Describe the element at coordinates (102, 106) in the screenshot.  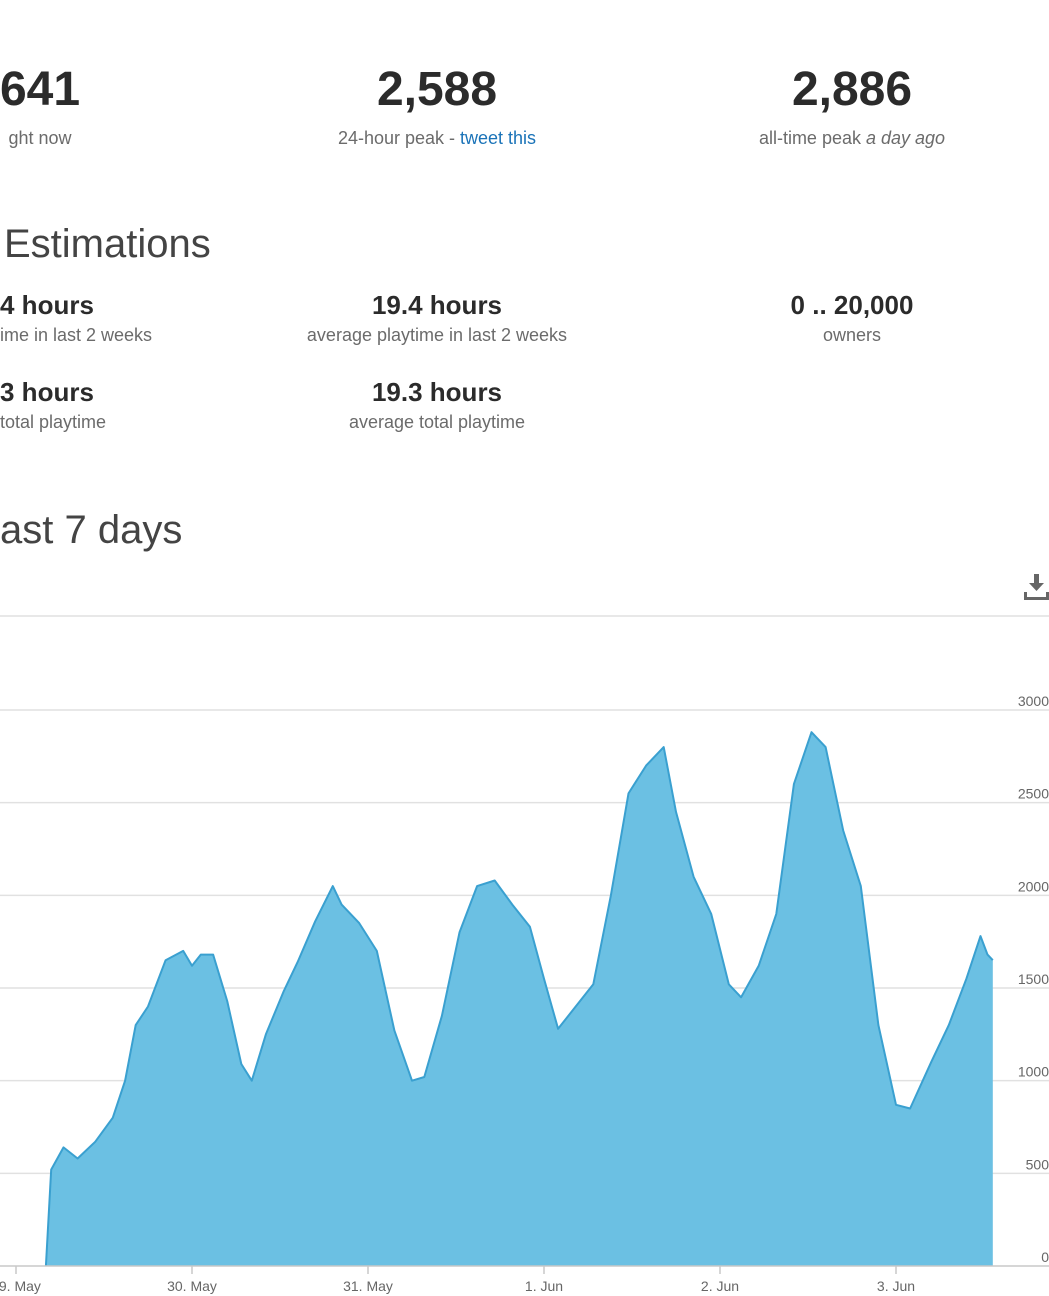
I see `current-players-stat: 641 ght now` at that location.